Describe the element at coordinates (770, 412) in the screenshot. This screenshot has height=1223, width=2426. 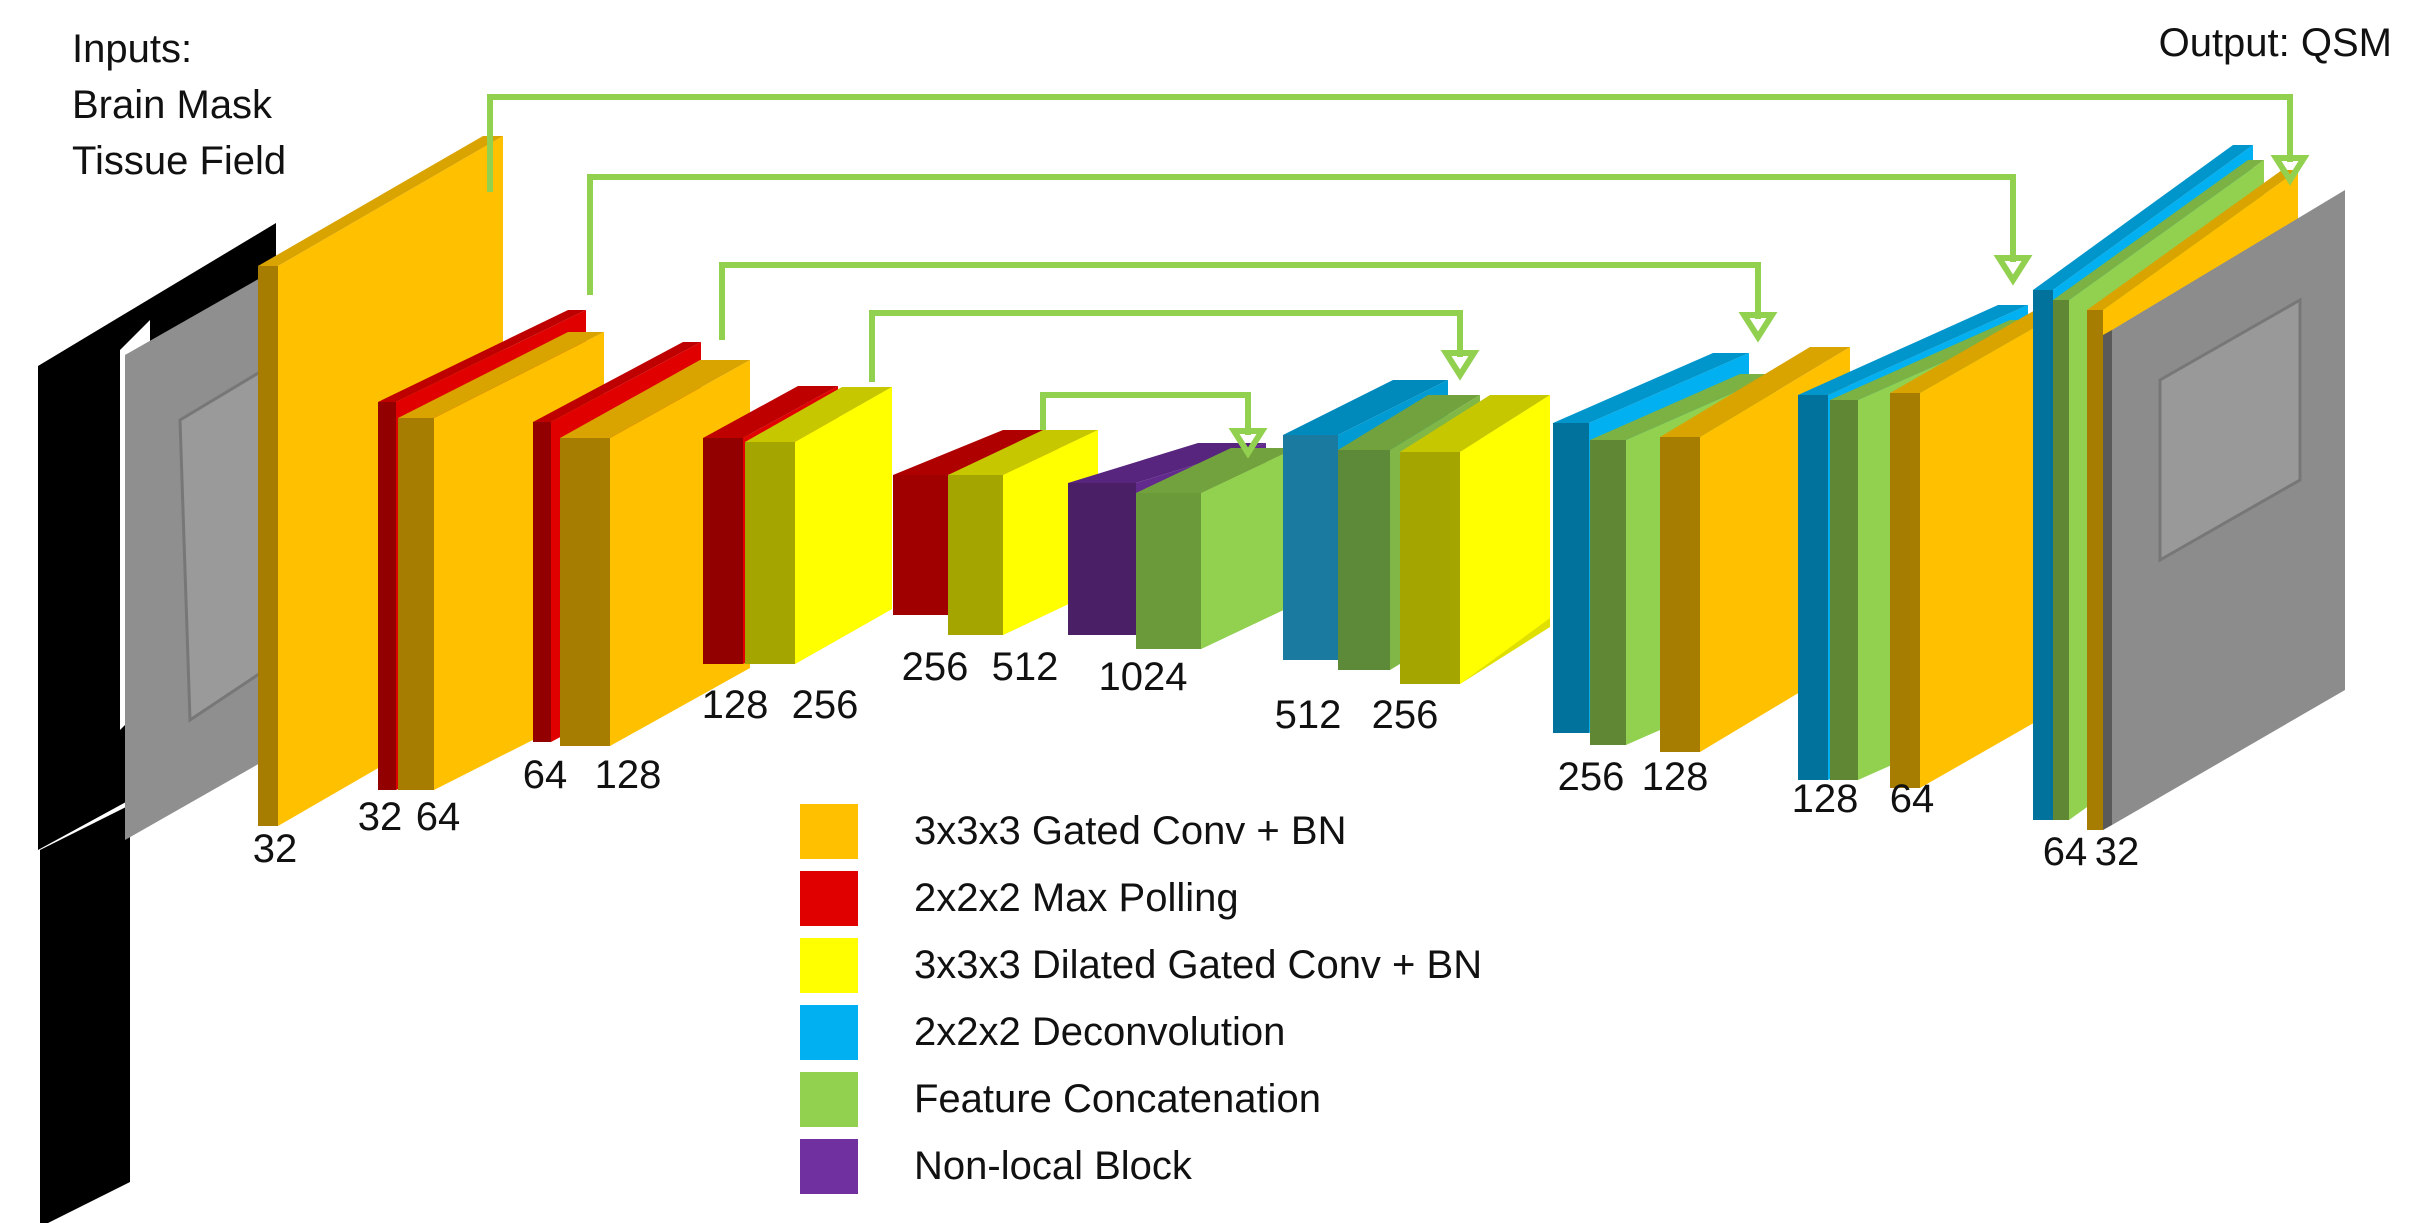
I see `enc-pool-3-top` at that location.